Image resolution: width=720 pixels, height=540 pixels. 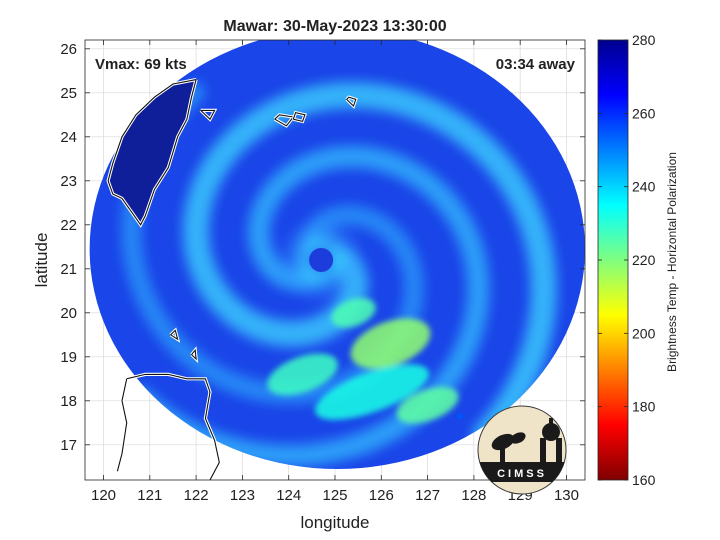 What do you see at coordinates (644, 187) in the screenshot?
I see `colorbar-tick-label: 240` at bounding box center [644, 187].